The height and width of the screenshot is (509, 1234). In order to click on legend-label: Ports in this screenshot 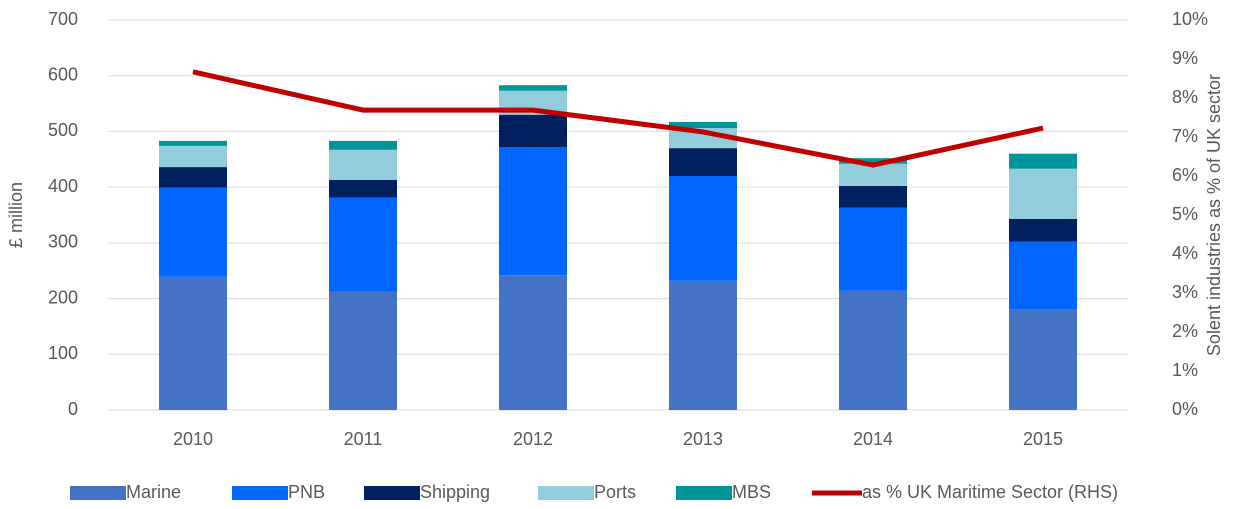, I will do `click(615, 492)`.